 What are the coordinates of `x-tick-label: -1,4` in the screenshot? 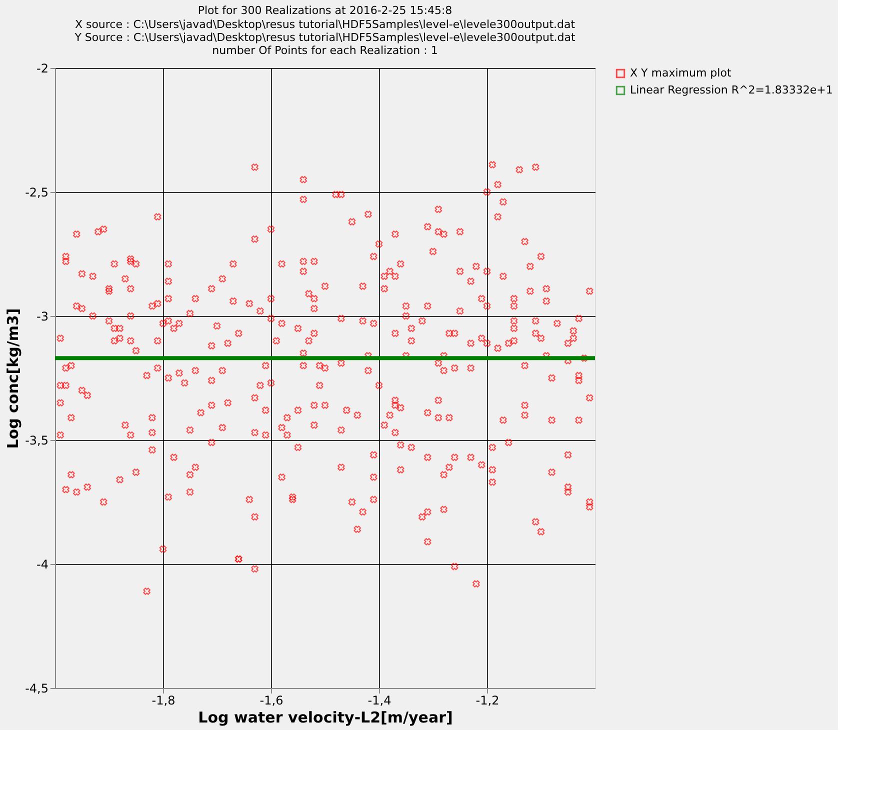 It's located at (380, 701).